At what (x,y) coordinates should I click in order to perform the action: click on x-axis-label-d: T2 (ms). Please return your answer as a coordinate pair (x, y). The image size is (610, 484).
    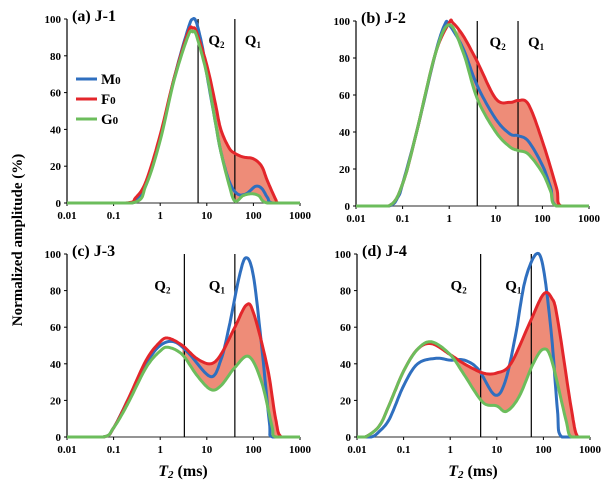
    Looking at the image, I should click on (473, 472).